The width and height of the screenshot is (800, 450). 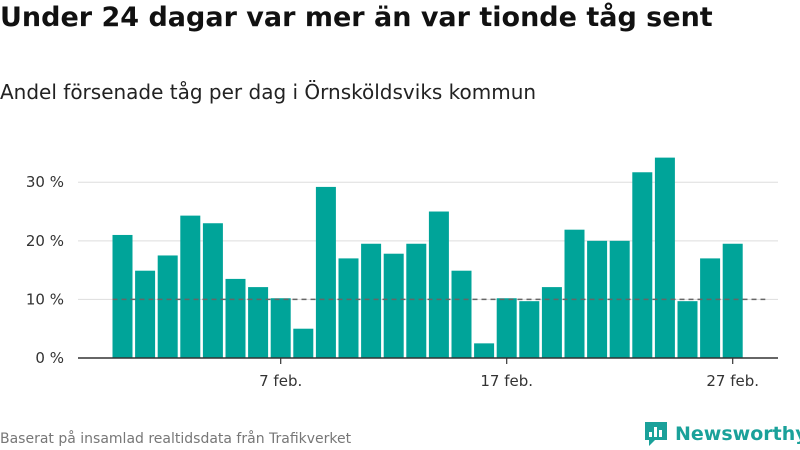 I want to click on x-tick-label: 7 feb., so click(x=280, y=381).